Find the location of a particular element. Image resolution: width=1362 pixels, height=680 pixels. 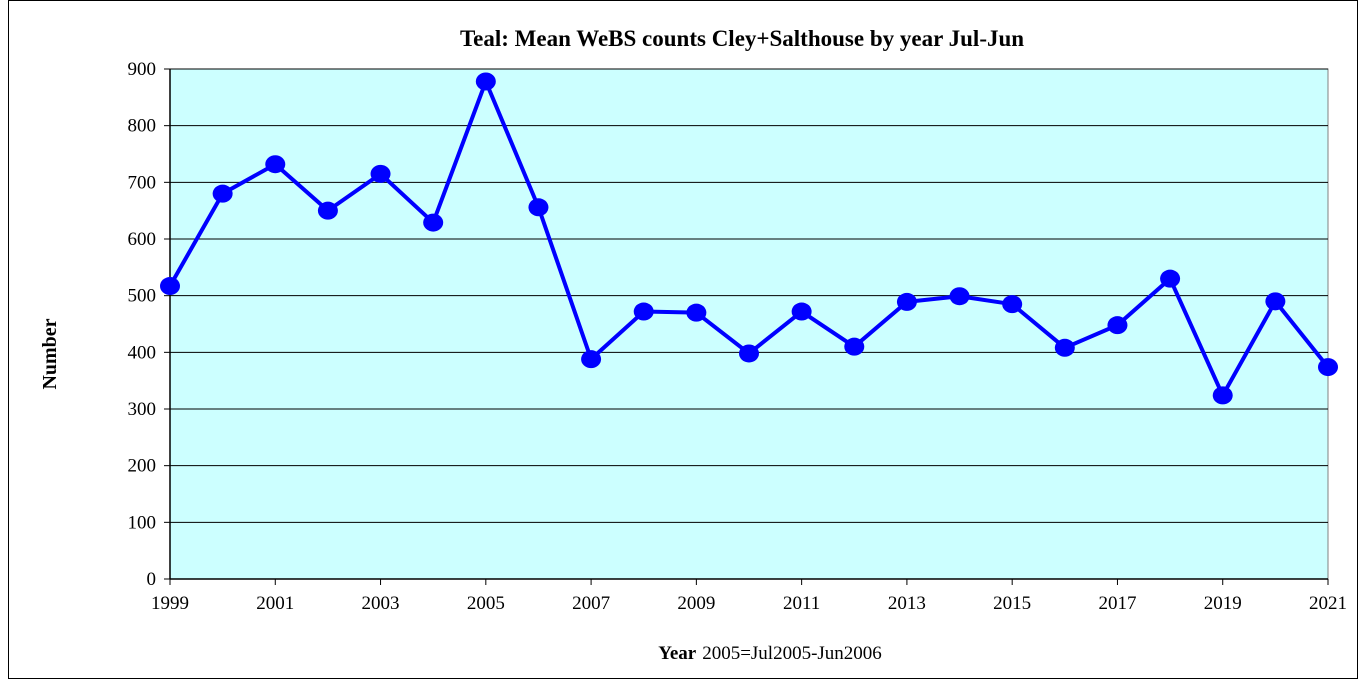

data-point-2012 is located at coordinates (854, 346).